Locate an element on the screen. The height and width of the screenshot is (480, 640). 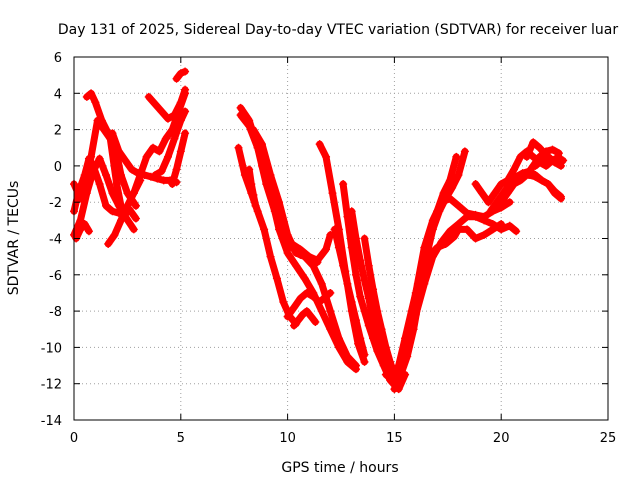
y-tick-label: -4 is located at coordinates (55, 240).